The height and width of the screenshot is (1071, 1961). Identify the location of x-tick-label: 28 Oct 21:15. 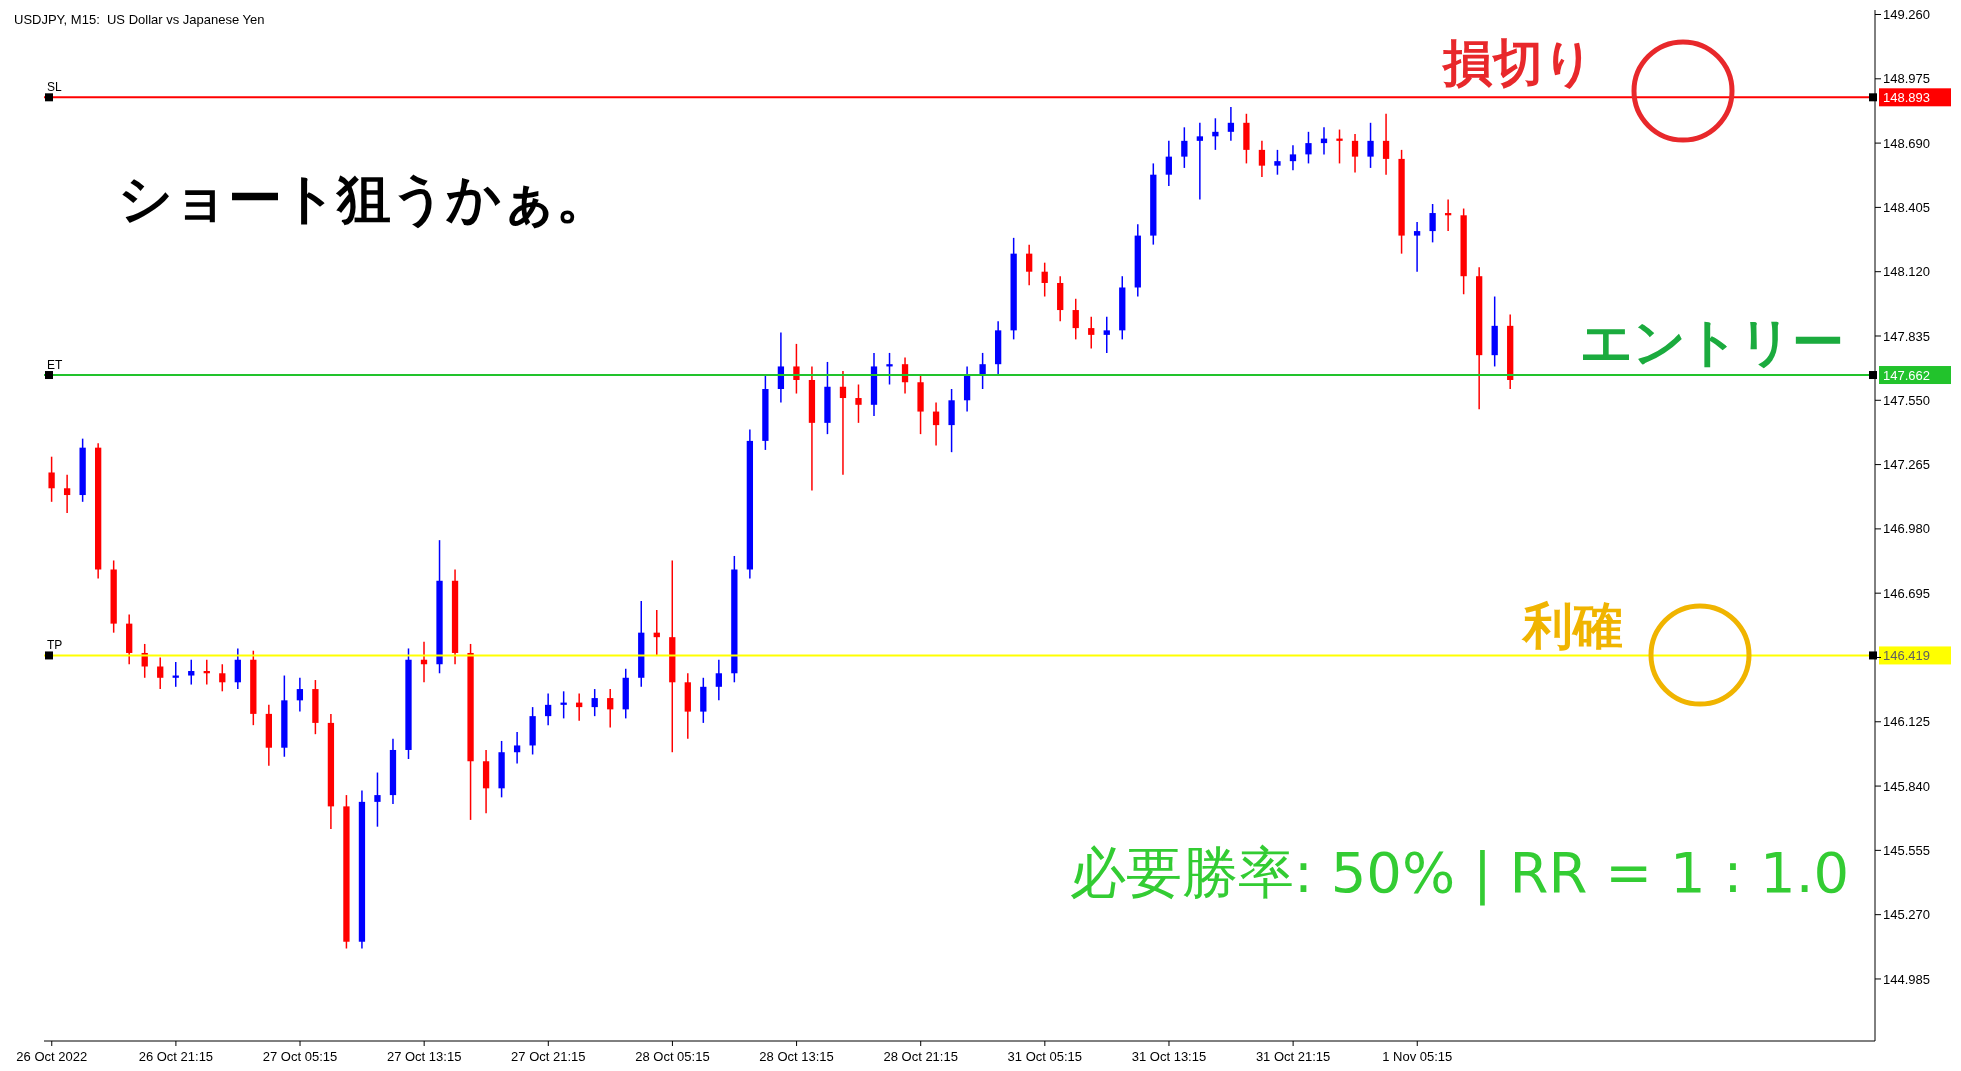
(920, 1056).